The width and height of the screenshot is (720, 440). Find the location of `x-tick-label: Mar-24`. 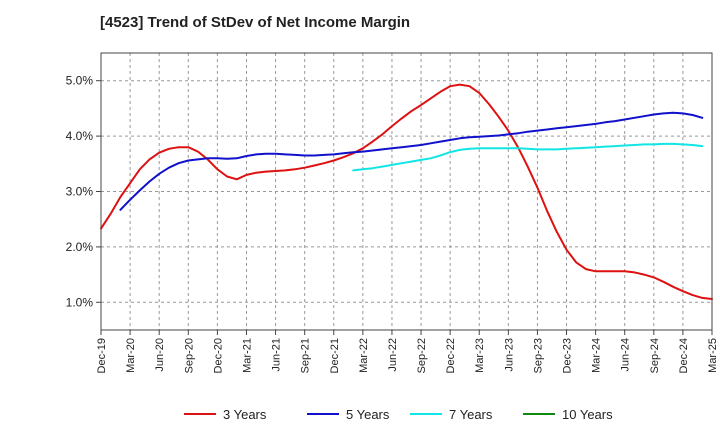

x-tick-label: Mar-24 is located at coordinates (597, 355).